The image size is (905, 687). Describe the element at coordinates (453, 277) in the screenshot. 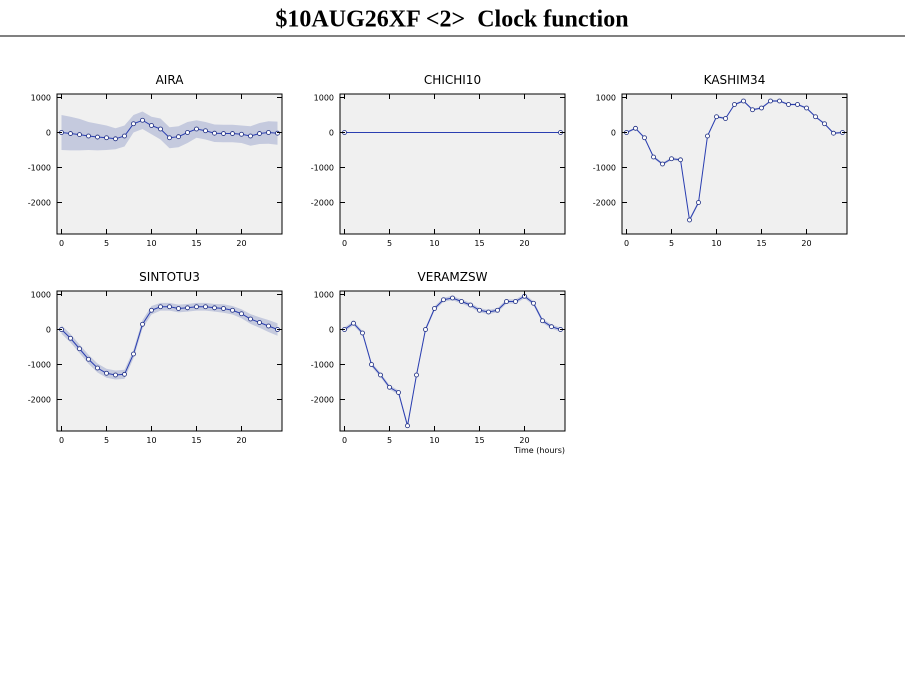

I see `panel-title: VERAMZSW` at that location.